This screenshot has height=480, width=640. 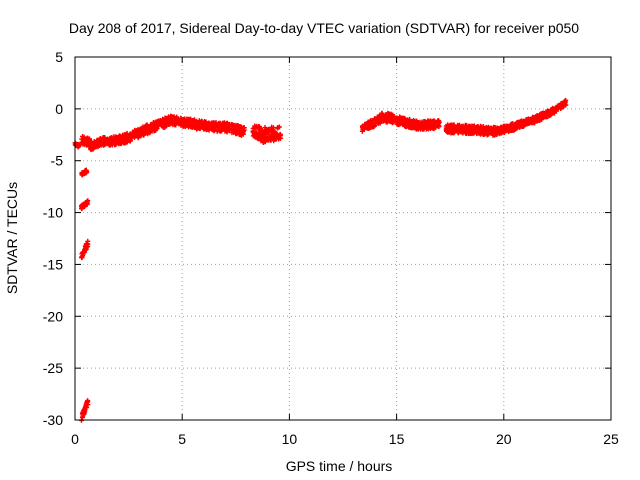 I want to click on y-axis-label: SDTVAR / TECUs, so click(x=12, y=238).